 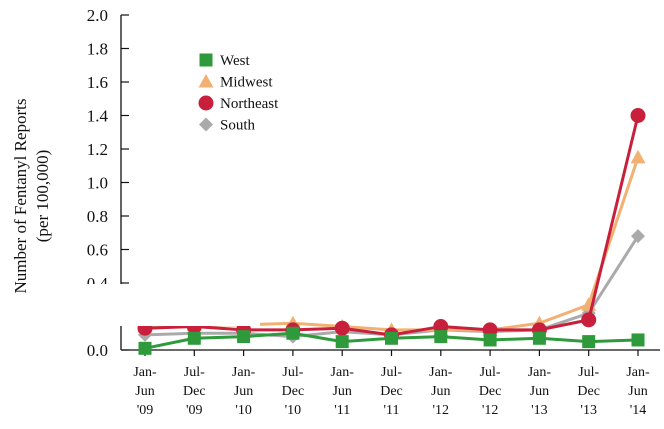 I want to click on legend-marker-south, so click(x=206, y=124).